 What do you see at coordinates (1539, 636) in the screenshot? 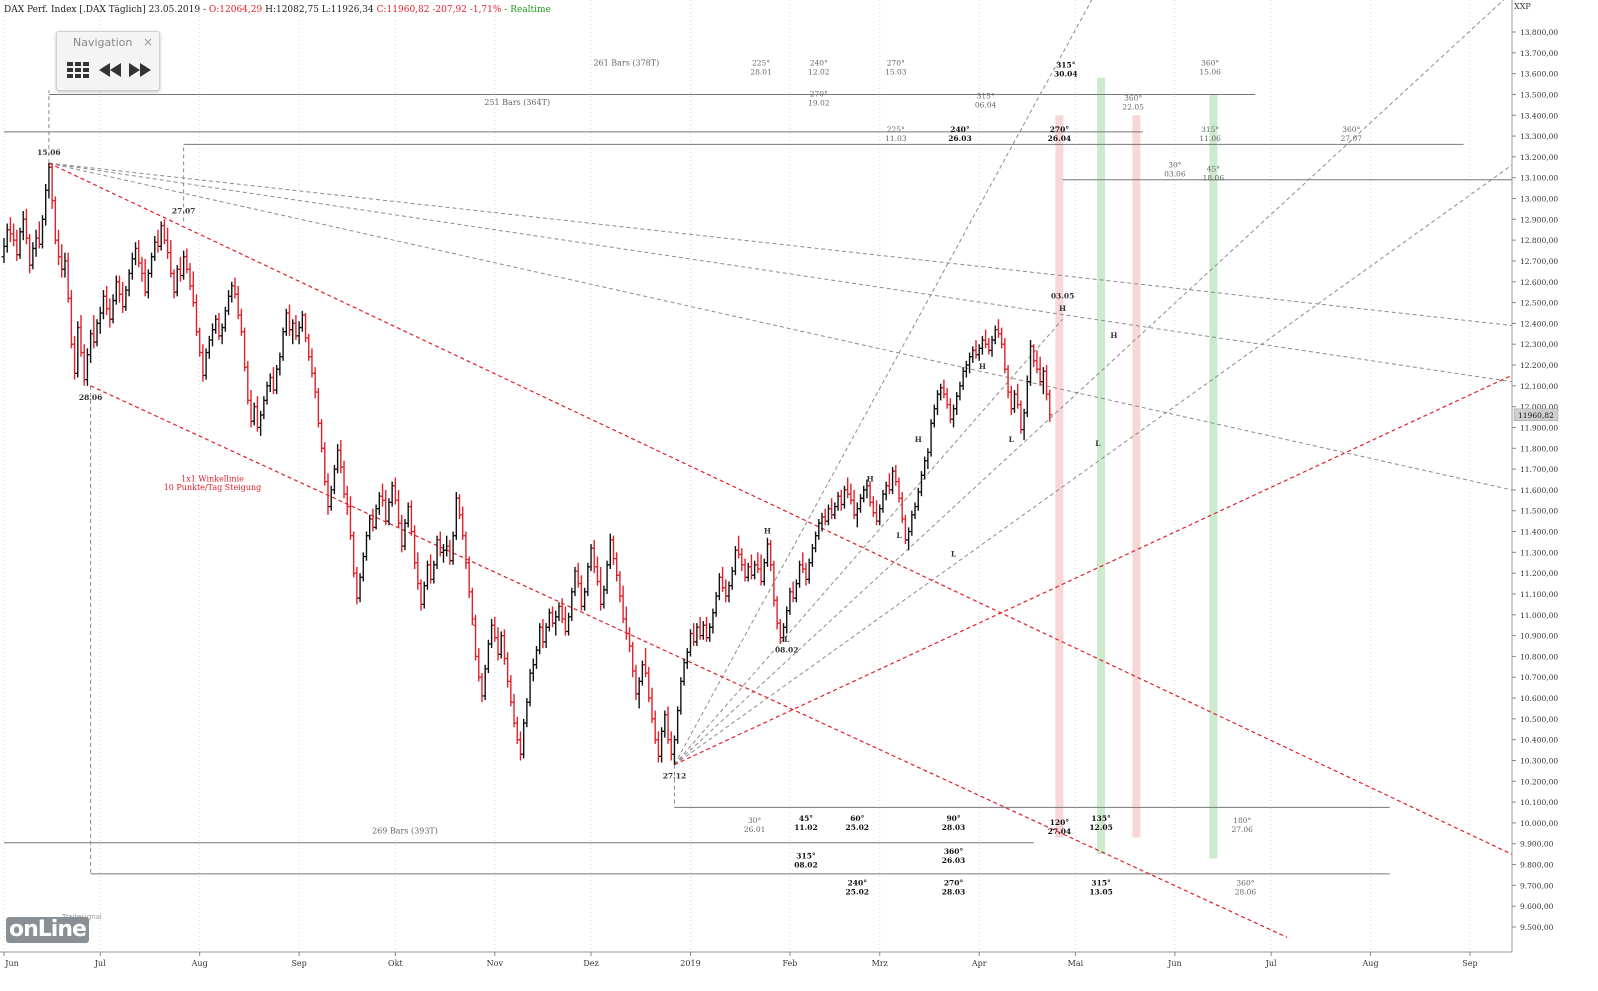
I see `y-tick-label: 10.900,00` at bounding box center [1539, 636].